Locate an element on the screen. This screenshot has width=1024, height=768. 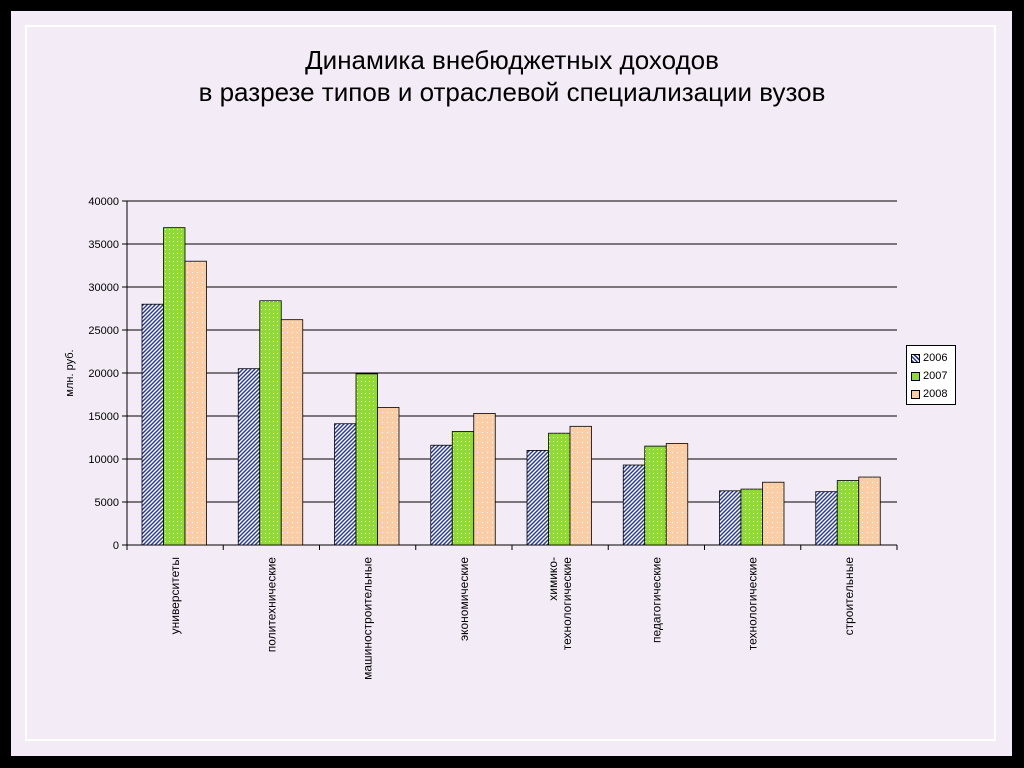
x-category-label: педагогические is located at coordinates (656, 600).